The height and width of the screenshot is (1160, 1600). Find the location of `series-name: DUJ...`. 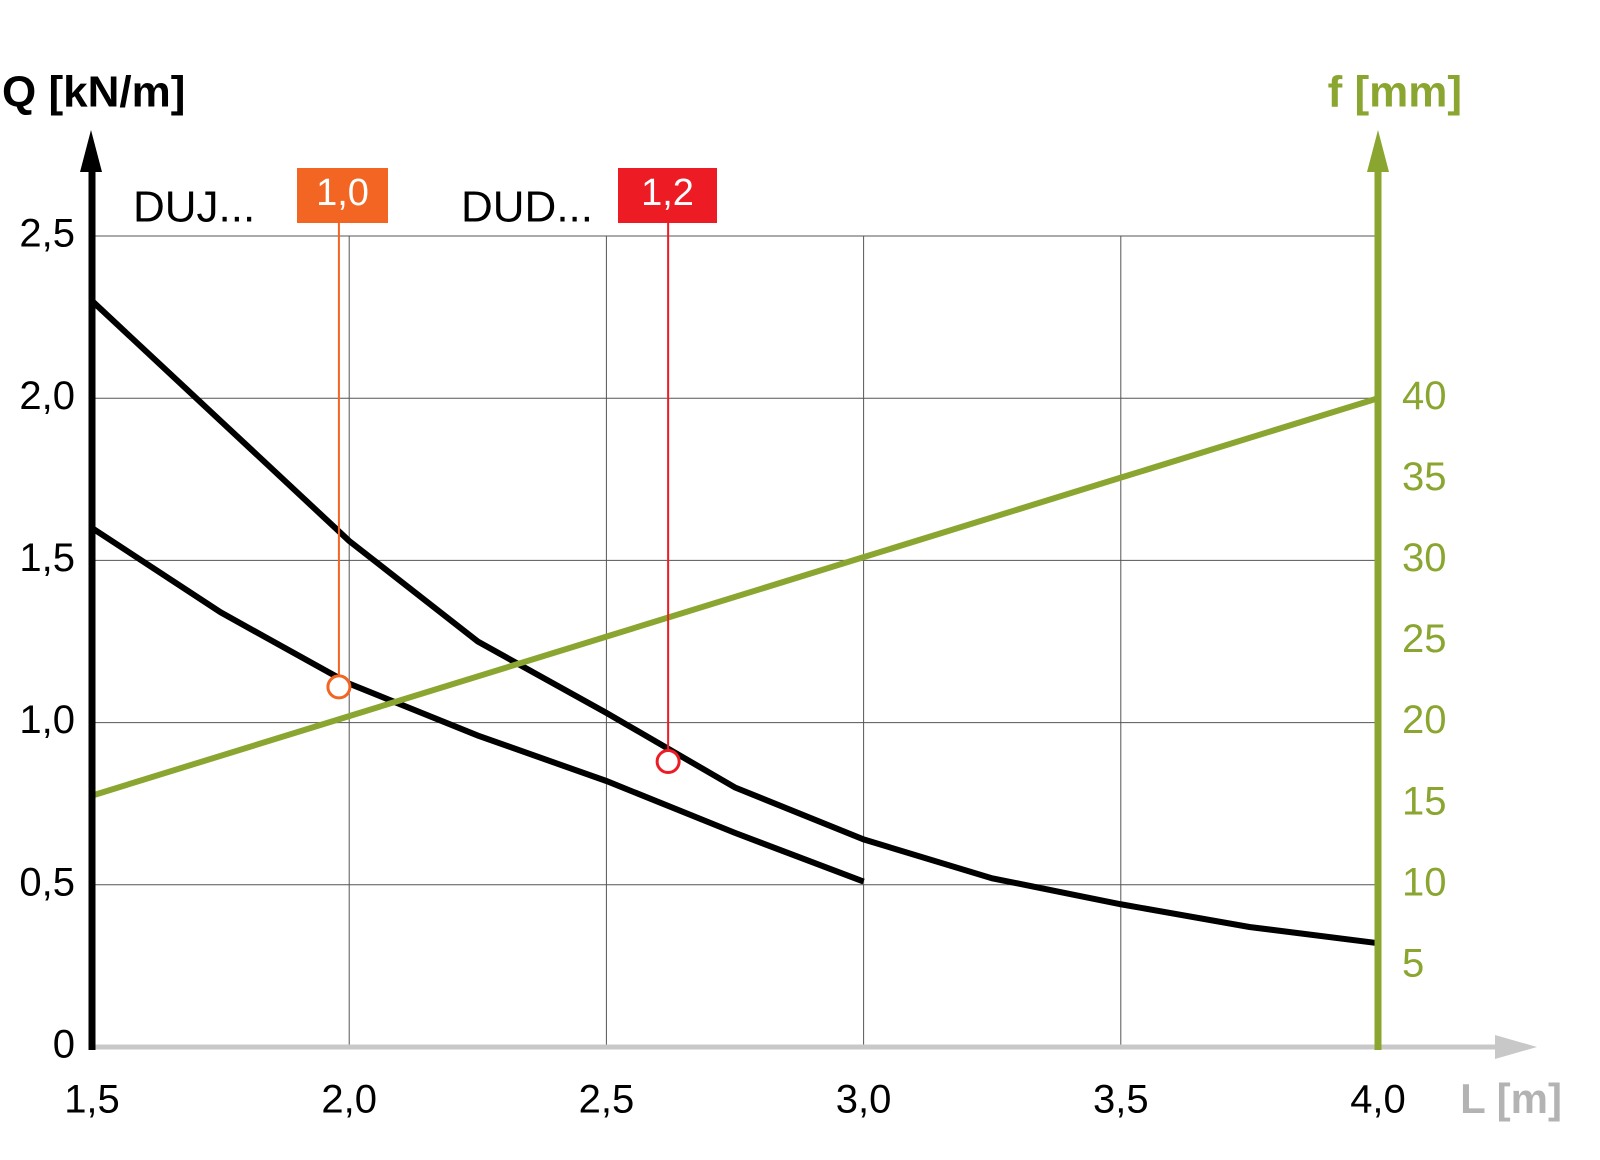

series-name: DUJ... is located at coordinates (194, 207).